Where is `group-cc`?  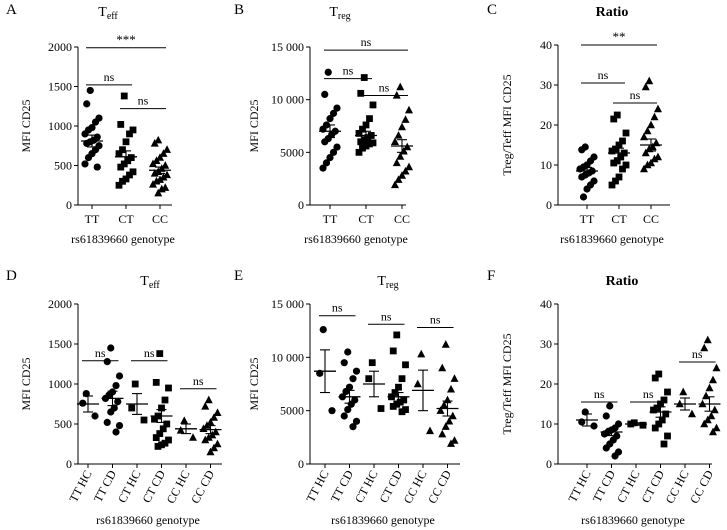
group-cc is located at coordinates (651, 124).